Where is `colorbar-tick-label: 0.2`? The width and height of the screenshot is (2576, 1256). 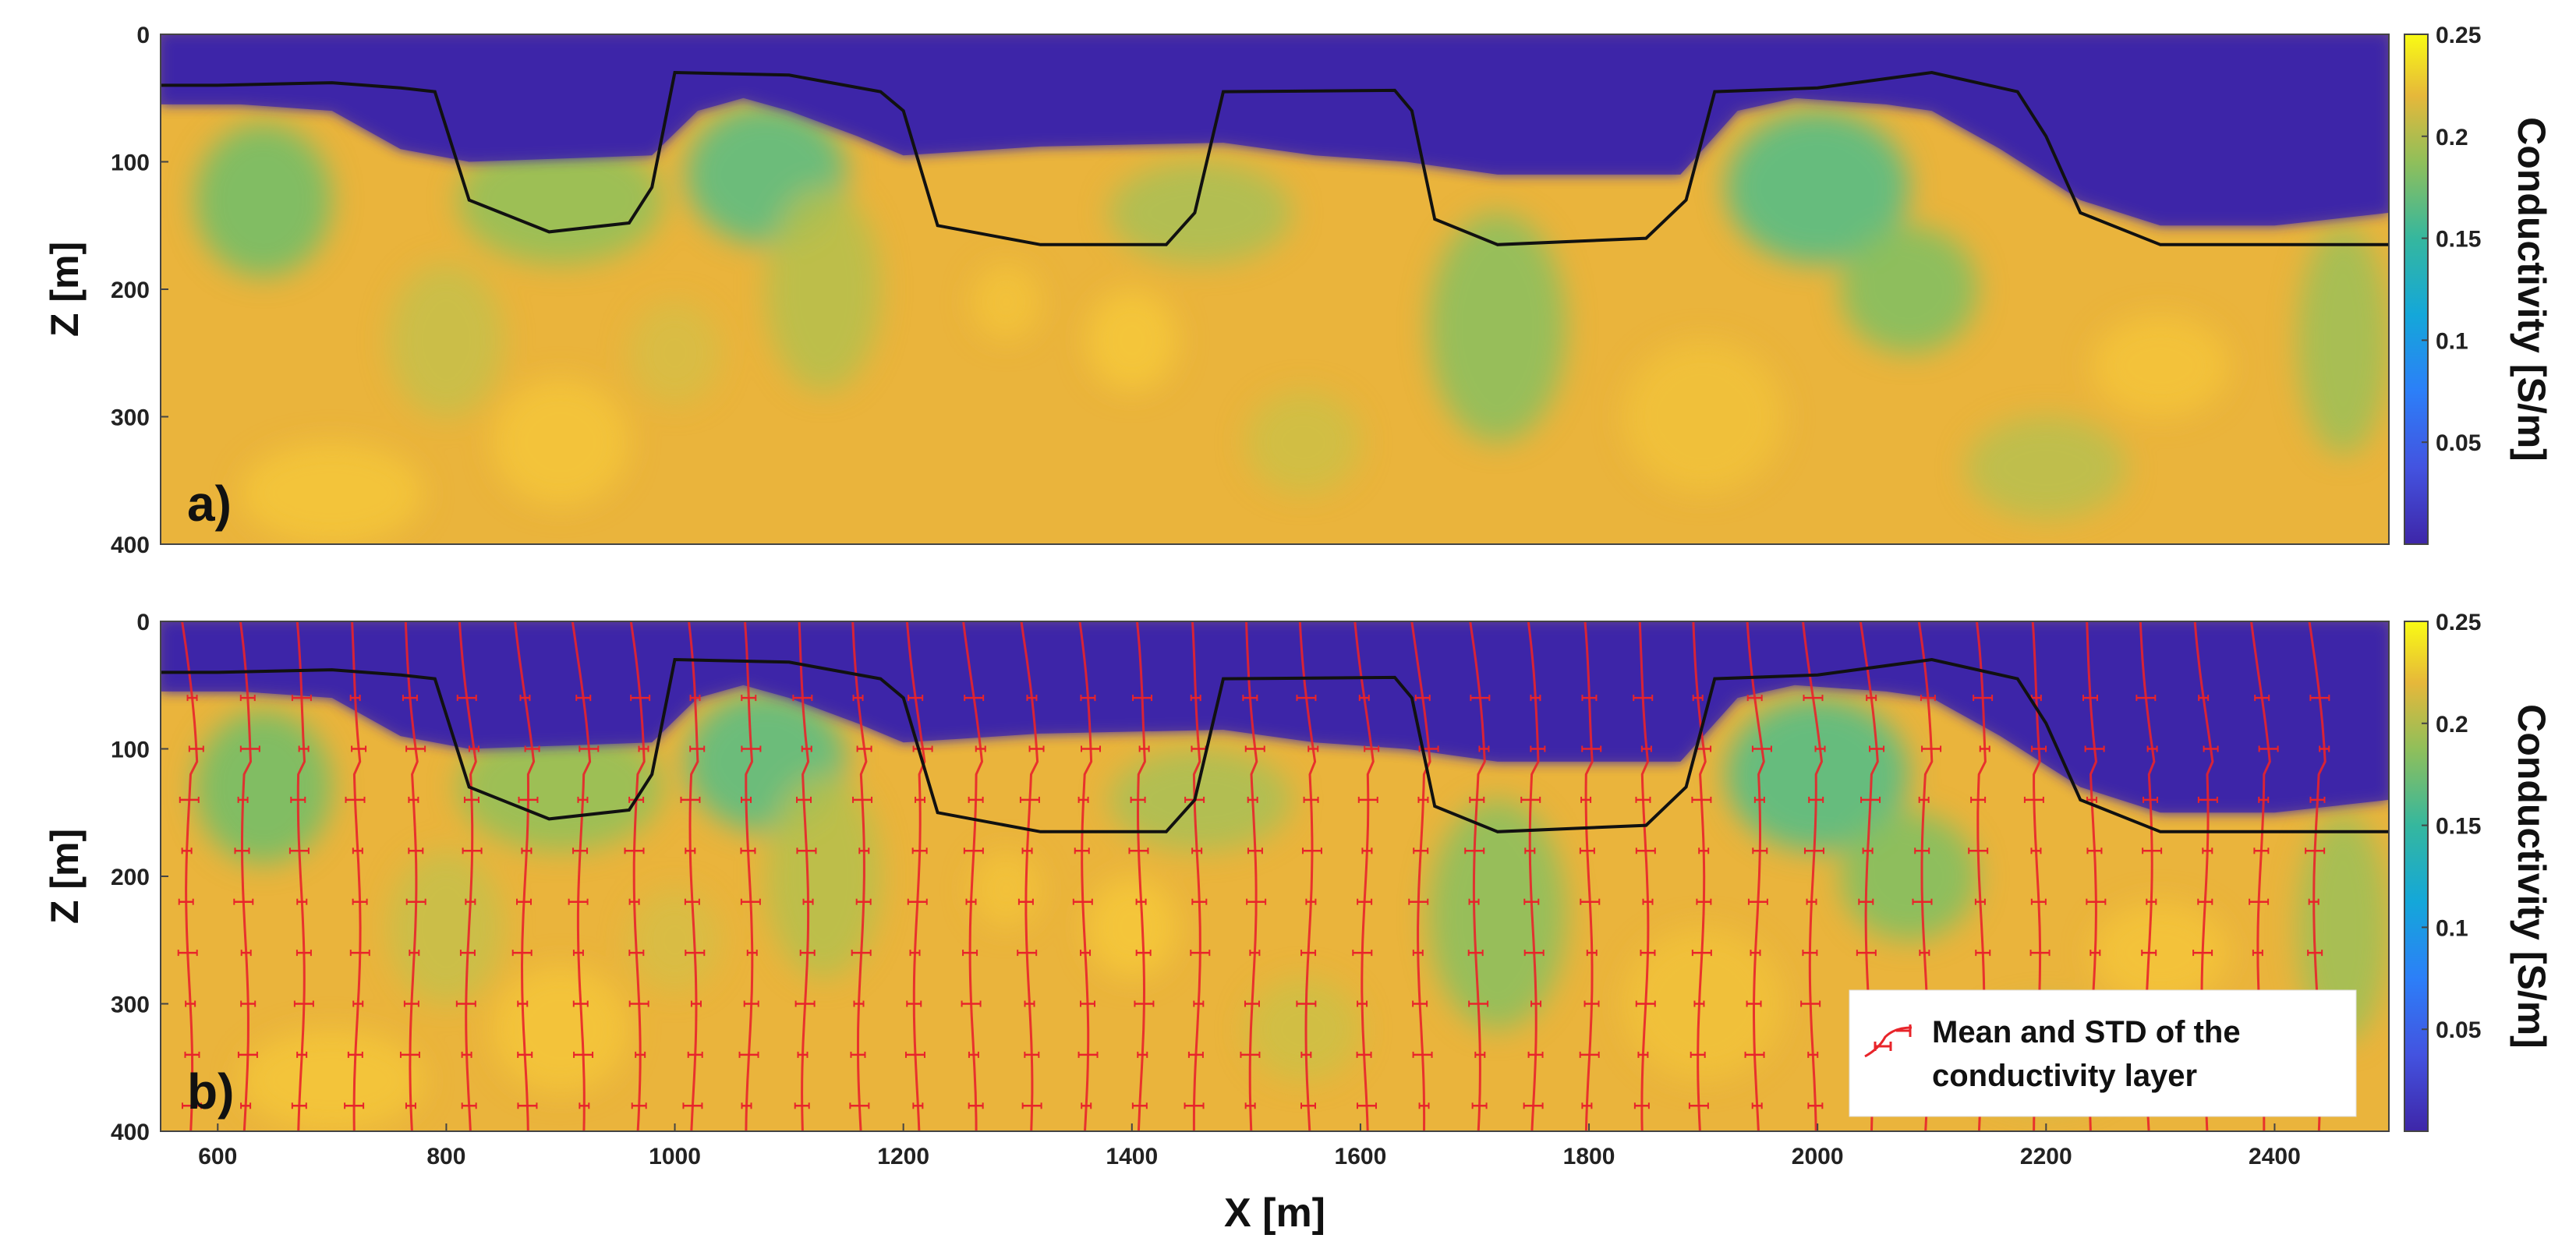
colorbar-tick-label: 0.2 is located at coordinates (2452, 725).